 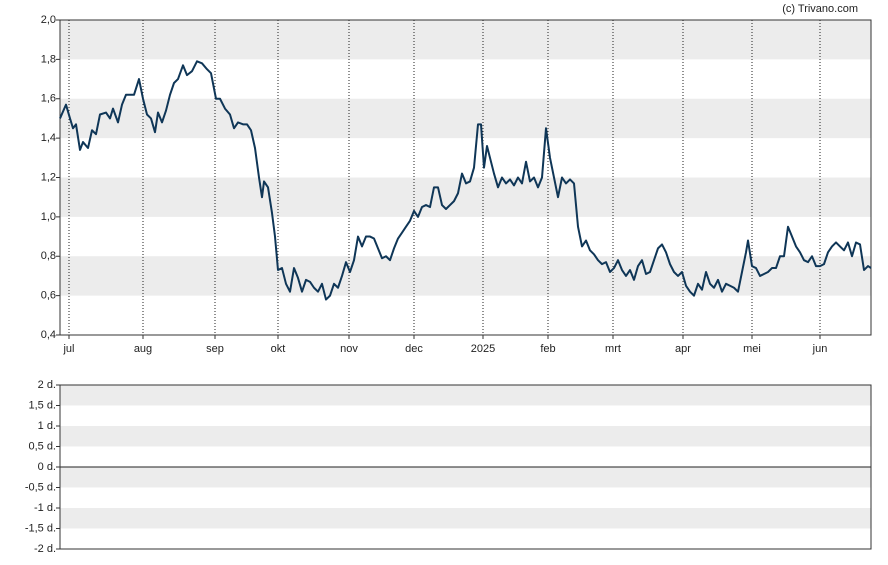 I want to click on x-tick-label: aug, so click(x=143, y=349).